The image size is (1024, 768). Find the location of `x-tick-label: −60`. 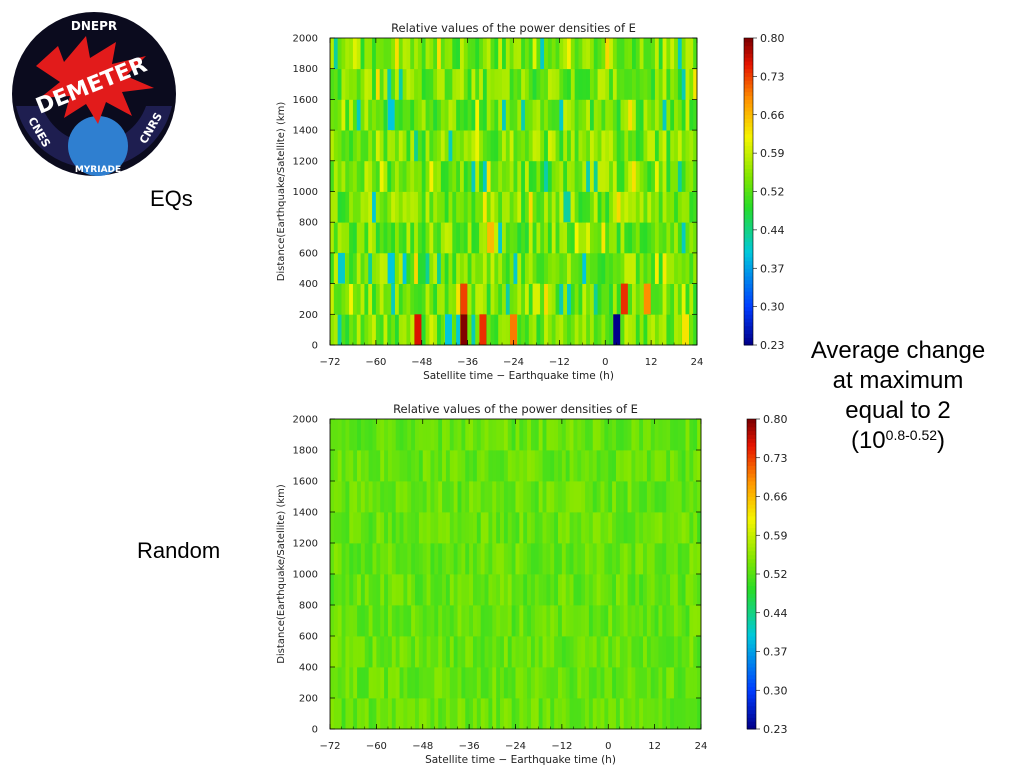

x-tick-label: −60 is located at coordinates (375, 362).